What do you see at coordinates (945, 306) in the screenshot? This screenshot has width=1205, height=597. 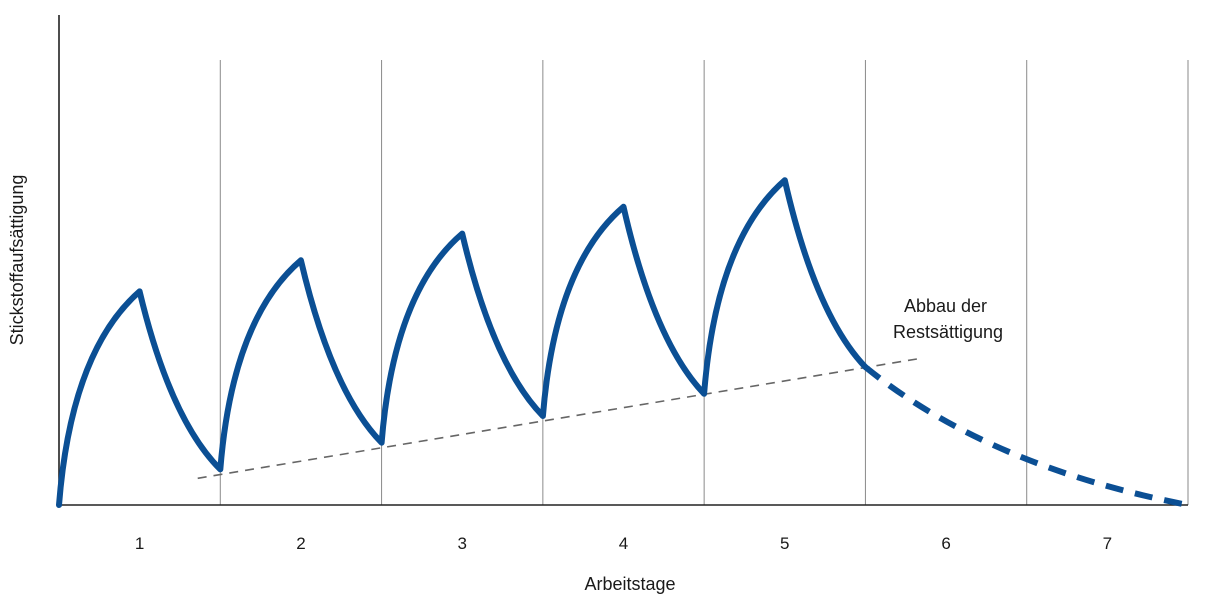 I see `annotation-line-1: Abbau der` at bounding box center [945, 306].